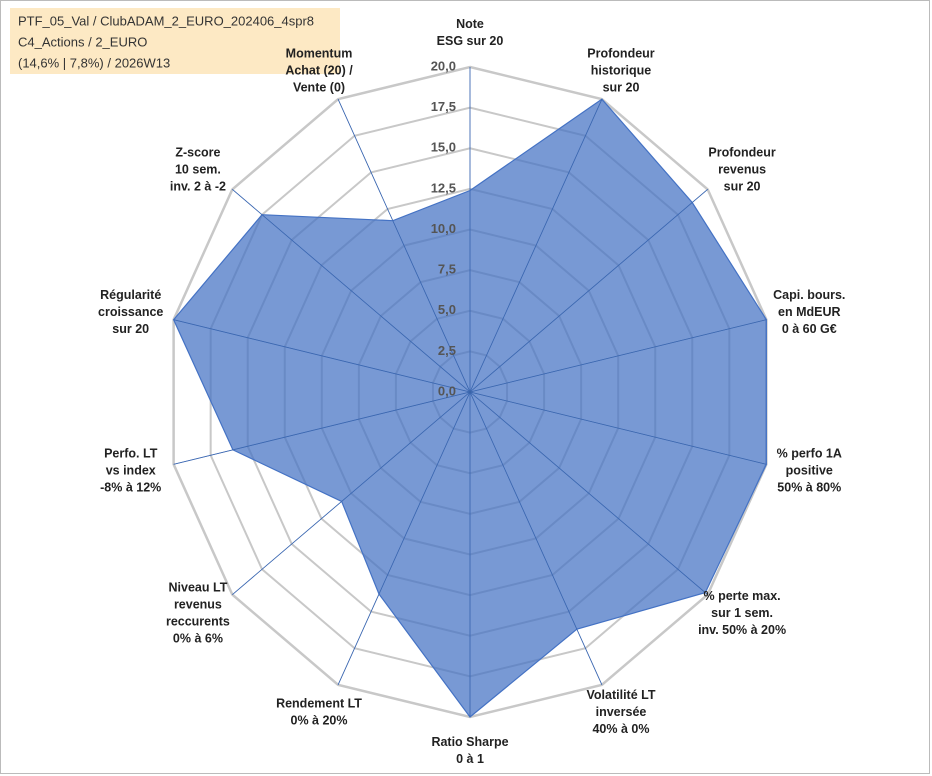  Describe the element at coordinates (197, 152) in the screenshot. I see `category-label: Z-score` at that location.